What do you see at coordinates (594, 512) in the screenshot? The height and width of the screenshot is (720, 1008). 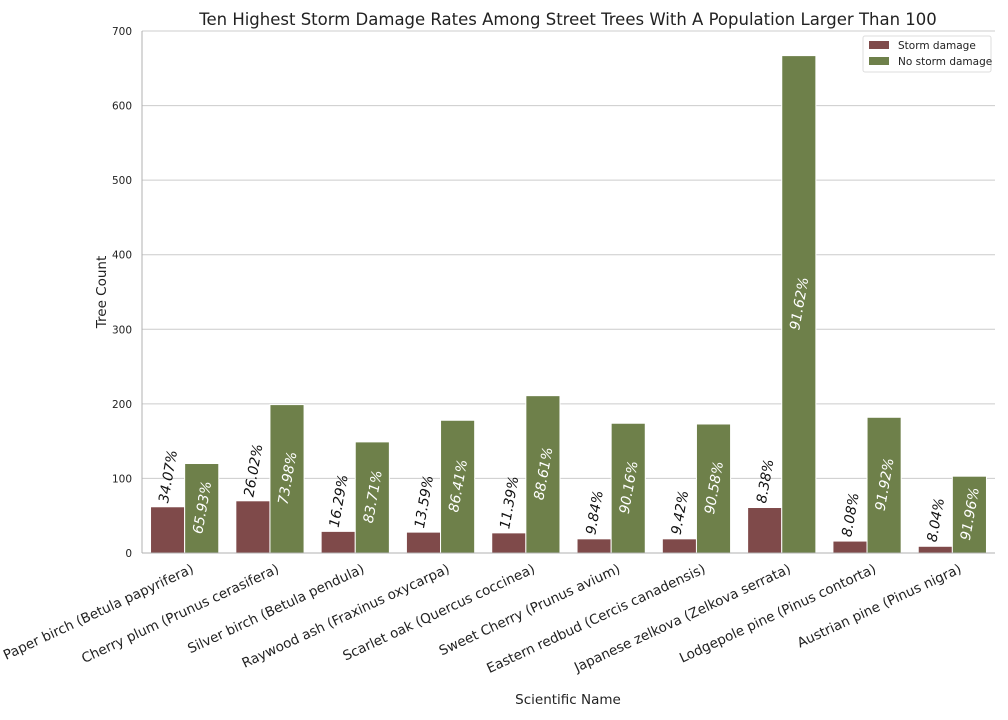 I see `bar-label-storm-damage-5: 9.84%` at bounding box center [594, 512].